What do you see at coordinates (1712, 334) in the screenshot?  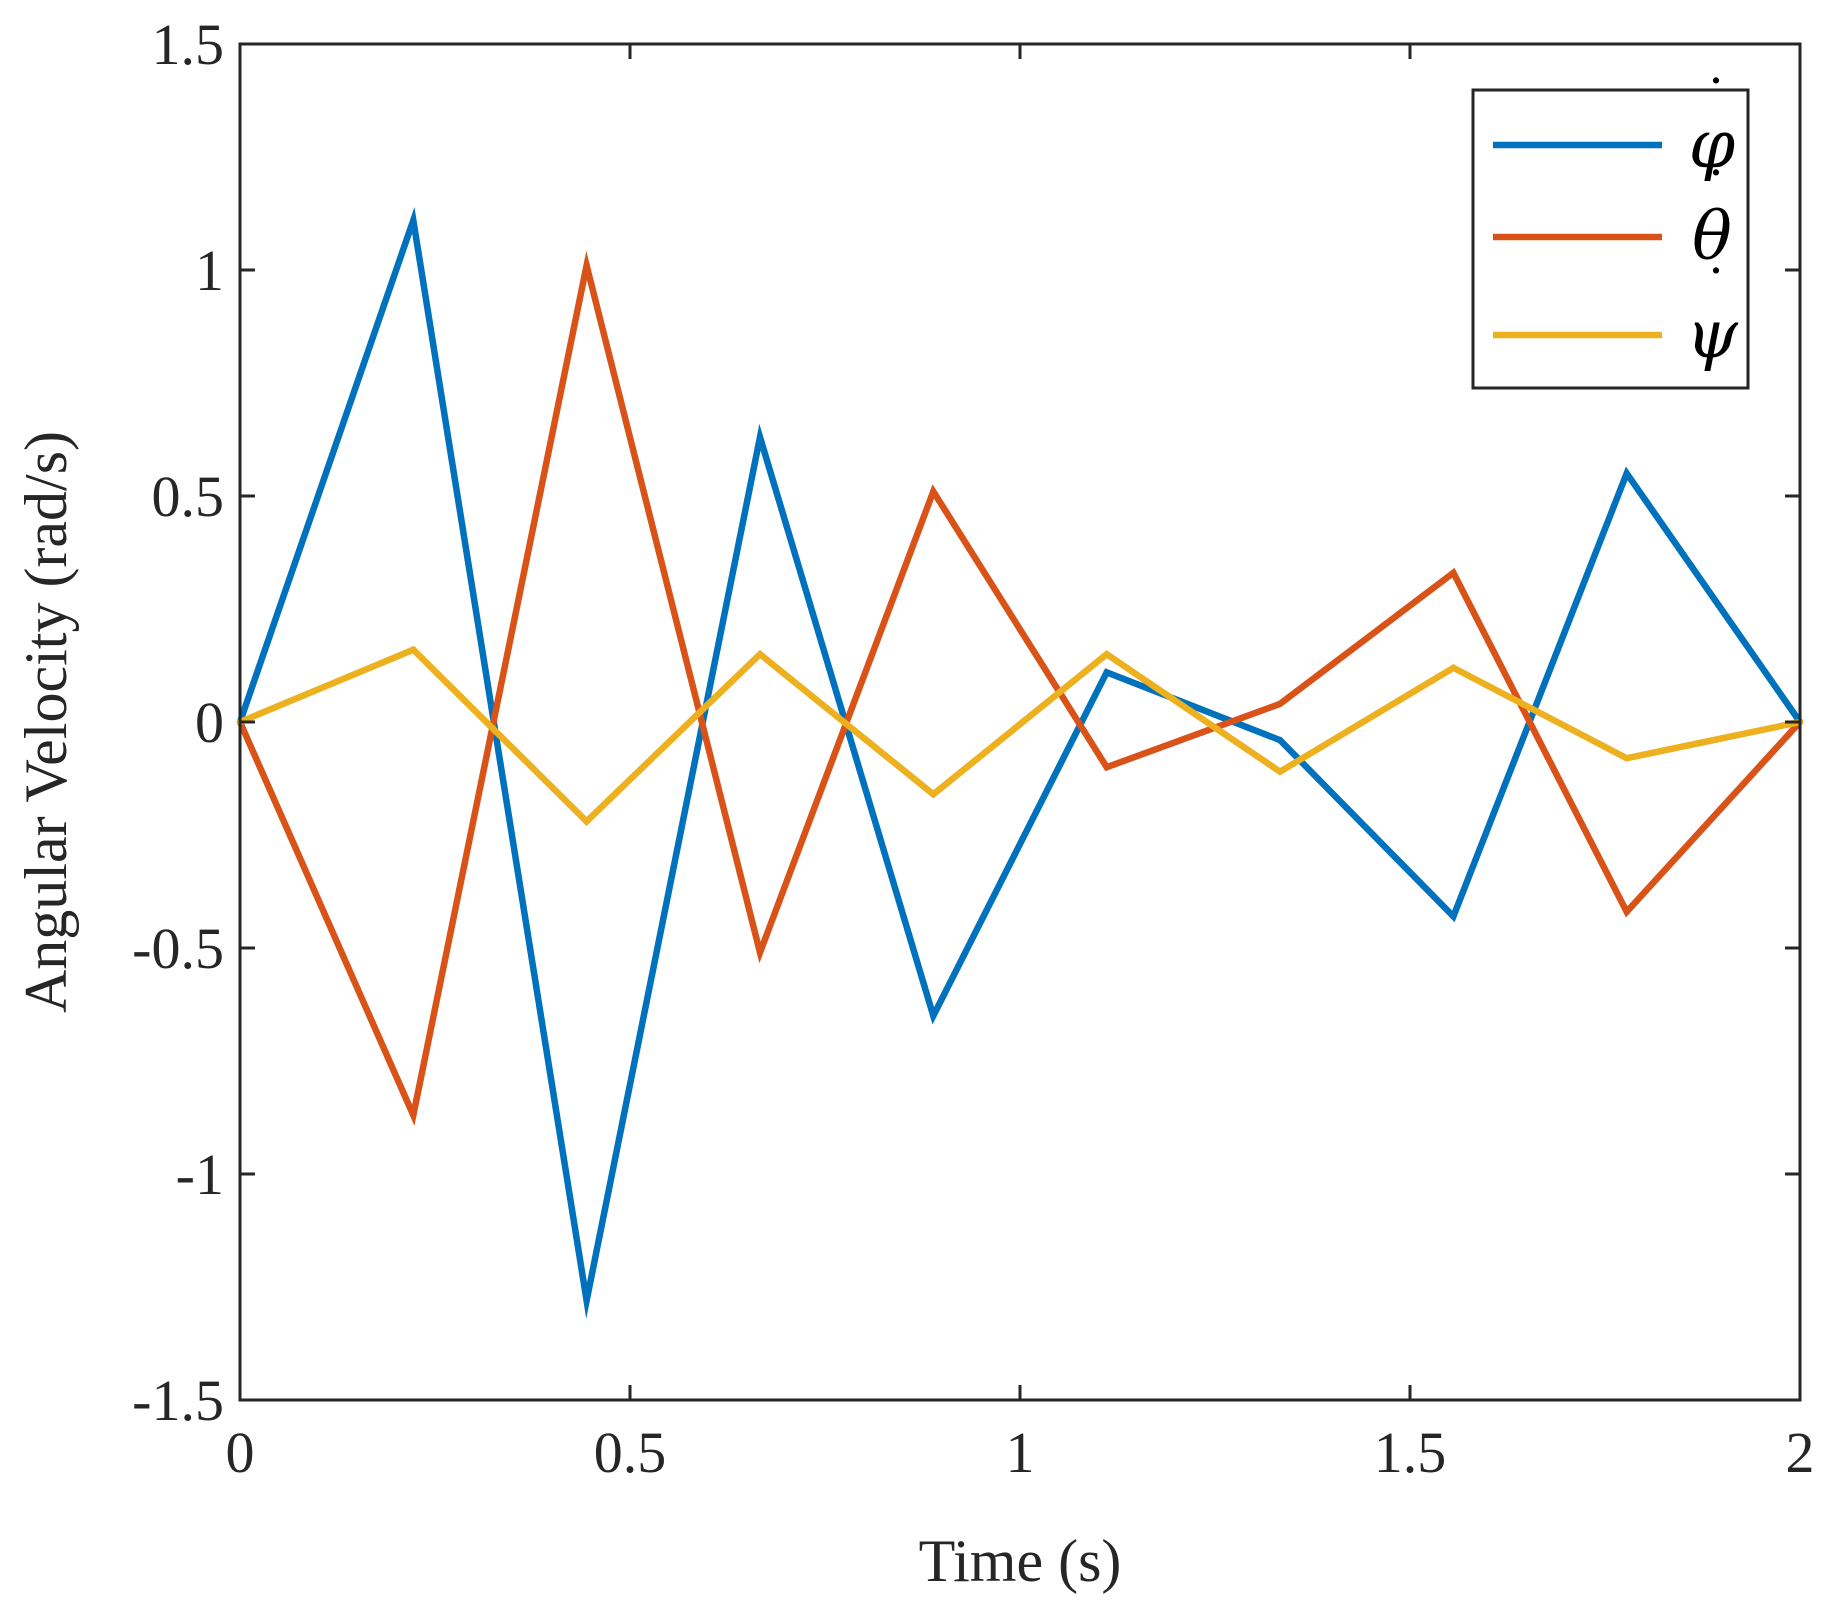 I see `legend-label-3: ψ` at bounding box center [1712, 334].